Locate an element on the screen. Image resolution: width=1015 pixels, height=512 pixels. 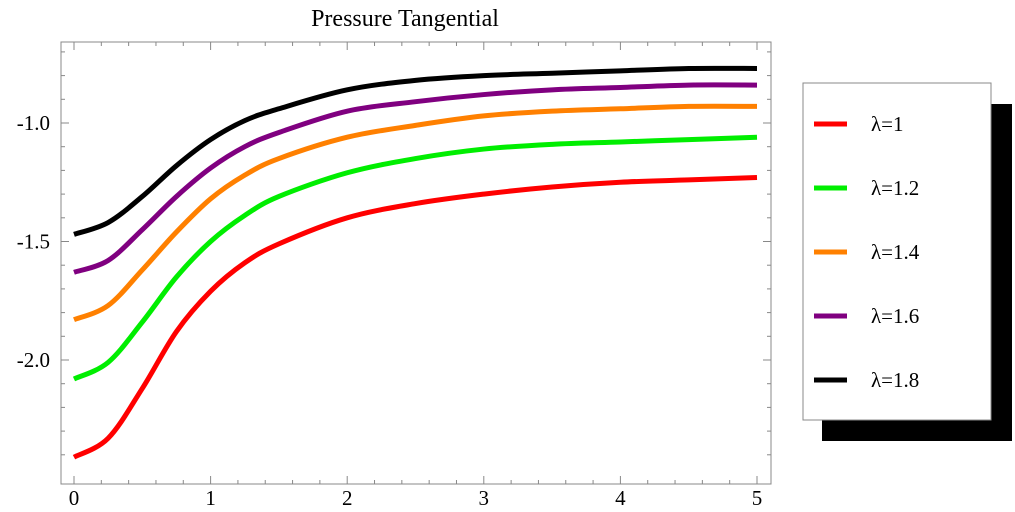
x-tick-label: 1 is located at coordinates (210, 498).